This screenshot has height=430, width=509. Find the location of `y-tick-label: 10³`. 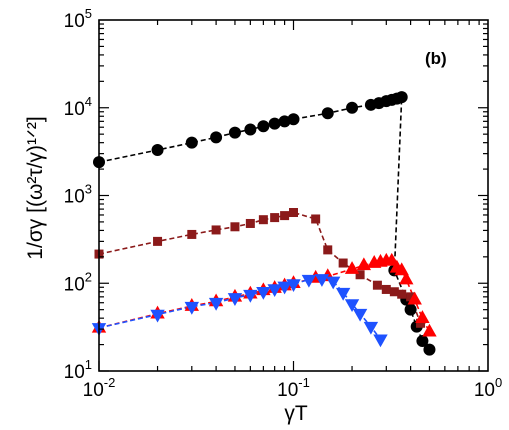

y-tick-label: 10³ is located at coordinates (78, 195).